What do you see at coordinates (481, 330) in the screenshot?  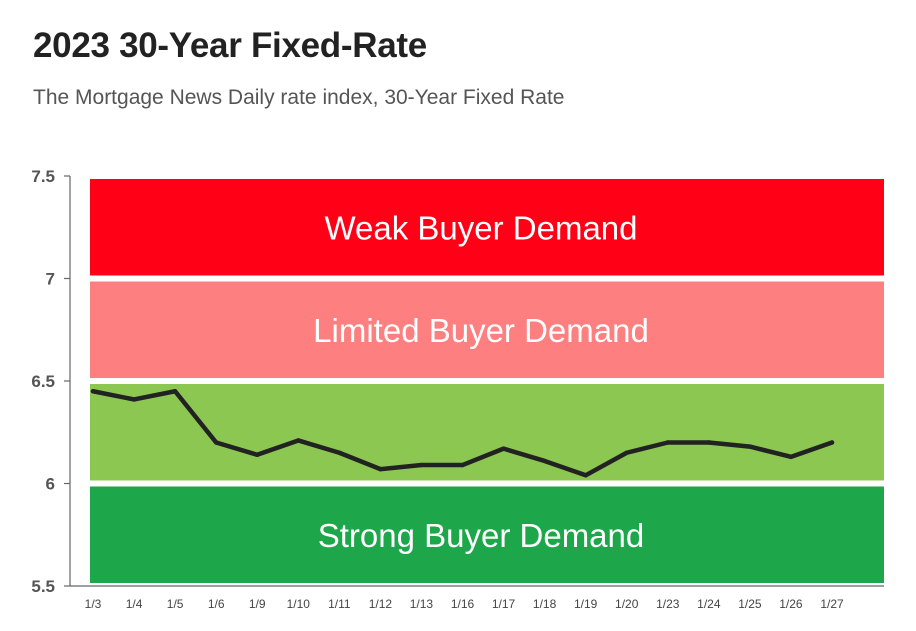 I see `band-label-1: Limited Buyer Demand` at bounding box center [481, 330].